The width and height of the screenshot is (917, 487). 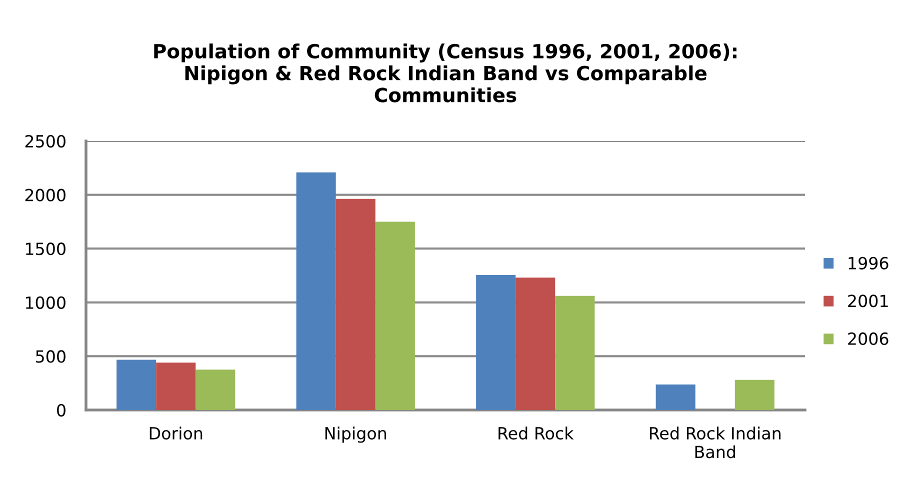 What do you see at coordinates (536, 433) in the screenshot?
I see `x-tick-label: Red Rock` at bounding box center [536, 433].